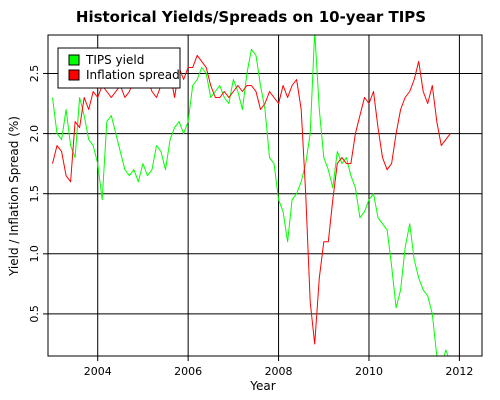 This screenshot has width=500, height=400. What do you see at coordinates (369, 371) in the screenshot?
I see `x-tick-label: 2010` at bounding box center [369, 371].